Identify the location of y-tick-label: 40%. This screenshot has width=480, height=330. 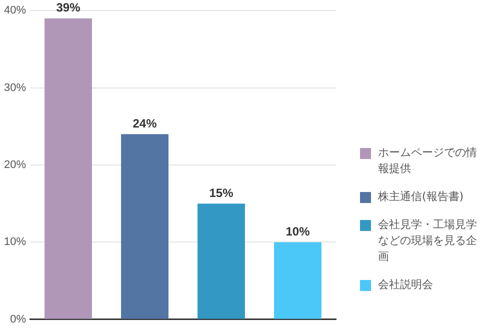
(15, 10).